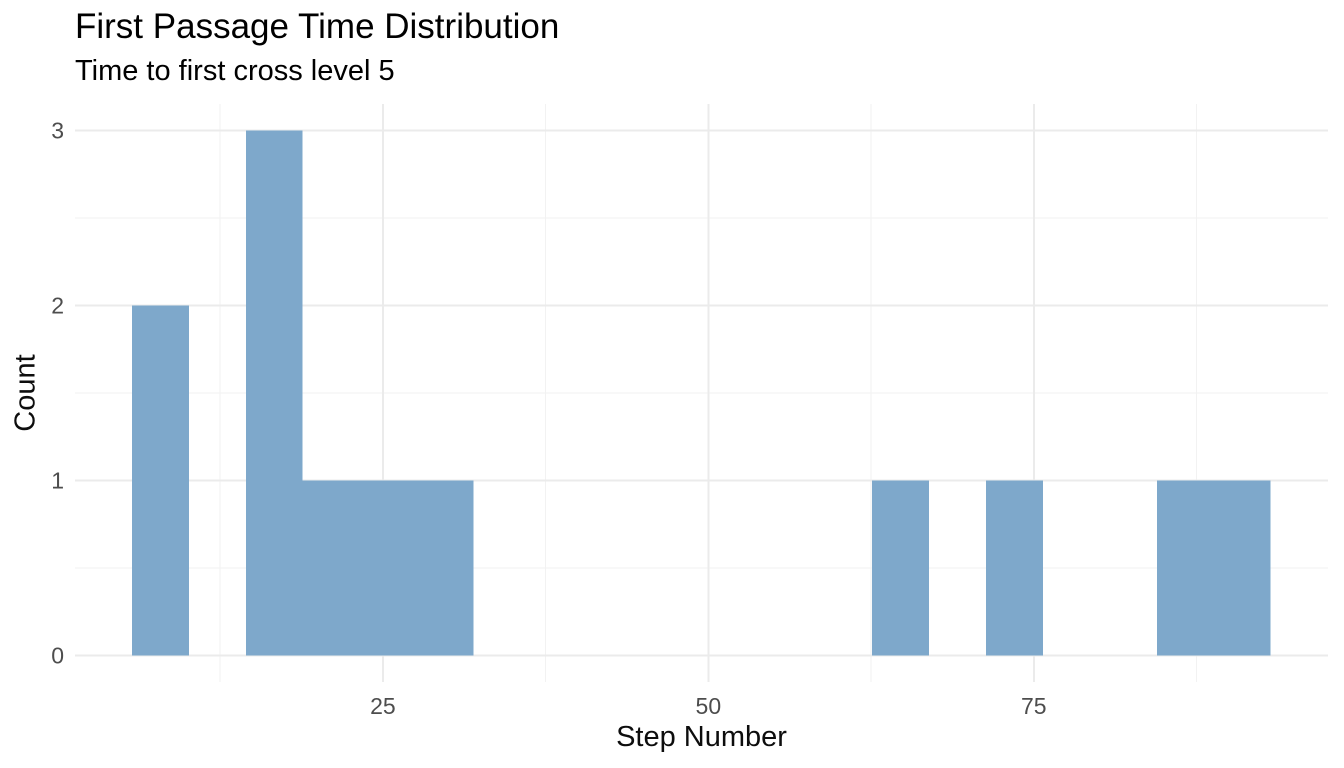  I want to click on chart-subtitle: Time to first cross level 5, so click(235, 71).